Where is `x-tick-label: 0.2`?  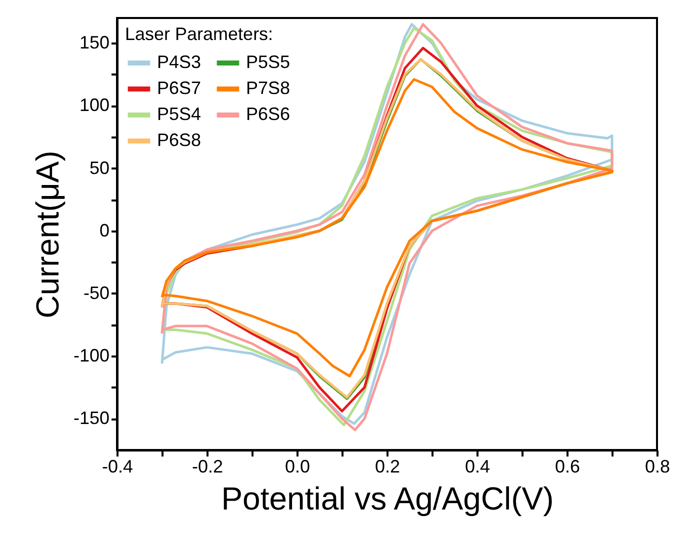
x-tick-label: 0.2 is located at coordinates (387, 466).